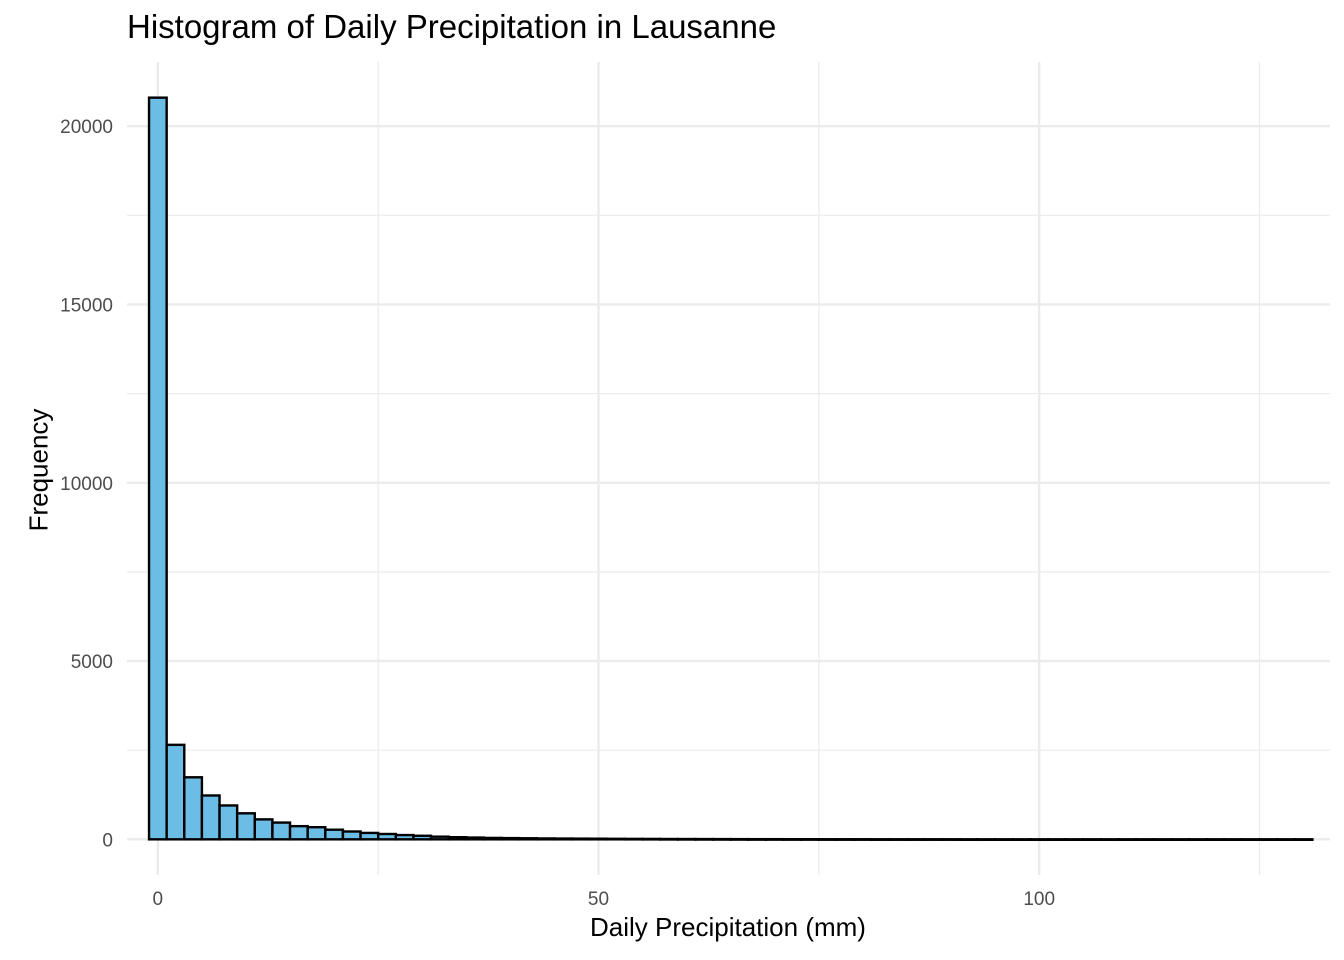 The image size is (1344, 960). What do you see at coordinates (38, 470) in the screenshot?
I see `y-axis-title: Frequency` at bounding box center [38, 470].